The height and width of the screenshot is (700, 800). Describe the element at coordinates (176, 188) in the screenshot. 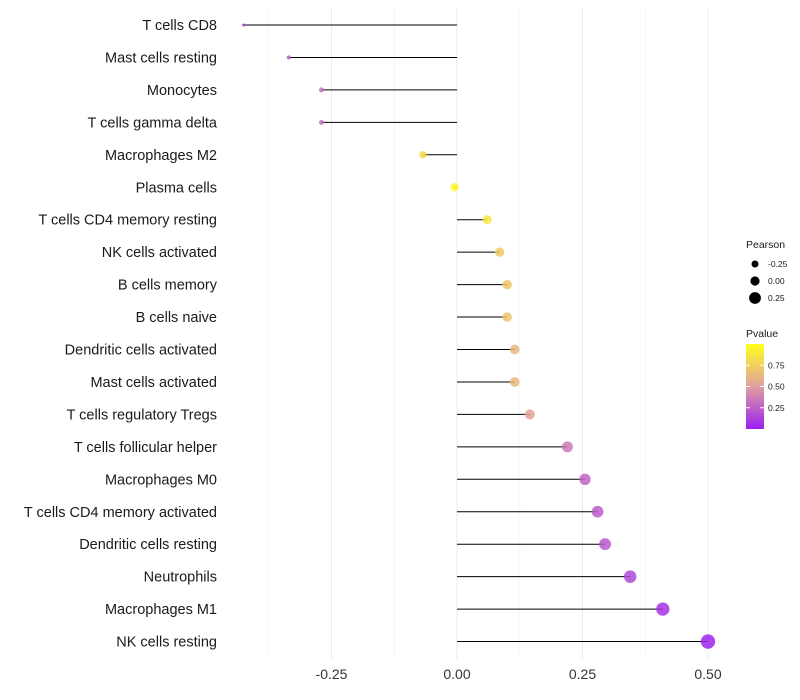

I see `category-label: Plasma cells` at that location.